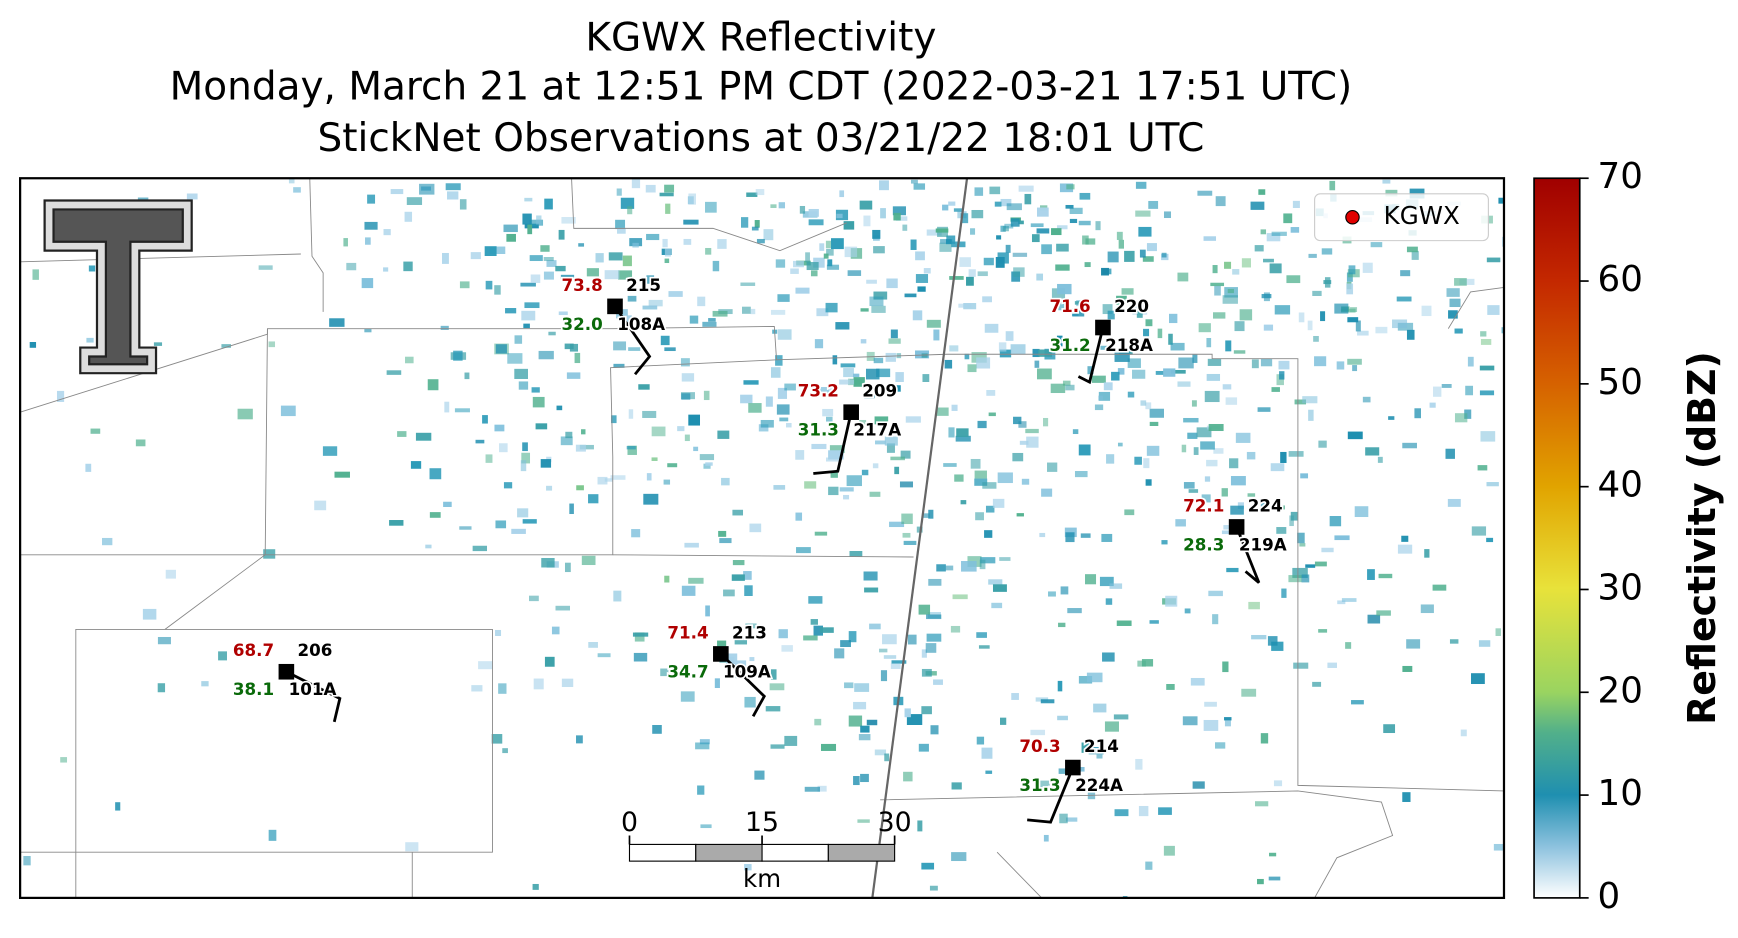 The image size is (1738, 938). Describe the element at coordinates (253, 689) in the screenshot. I see `dewpoint: 38.1` at that location.